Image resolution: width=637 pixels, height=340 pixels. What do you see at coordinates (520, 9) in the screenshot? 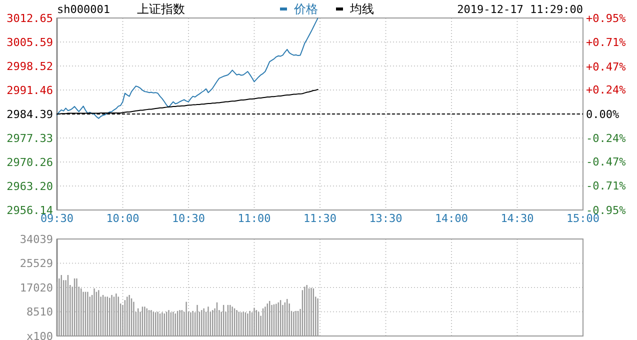
I see `text: 2019-12-17 11:29:00` at bounding box center [520, 9].